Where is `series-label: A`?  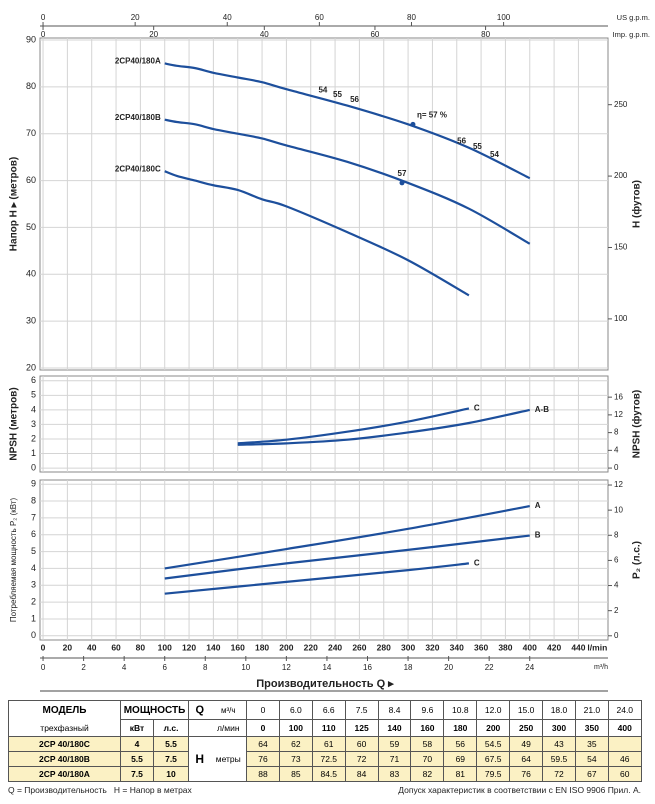
series-label: A is located at coordinates (538, 505).